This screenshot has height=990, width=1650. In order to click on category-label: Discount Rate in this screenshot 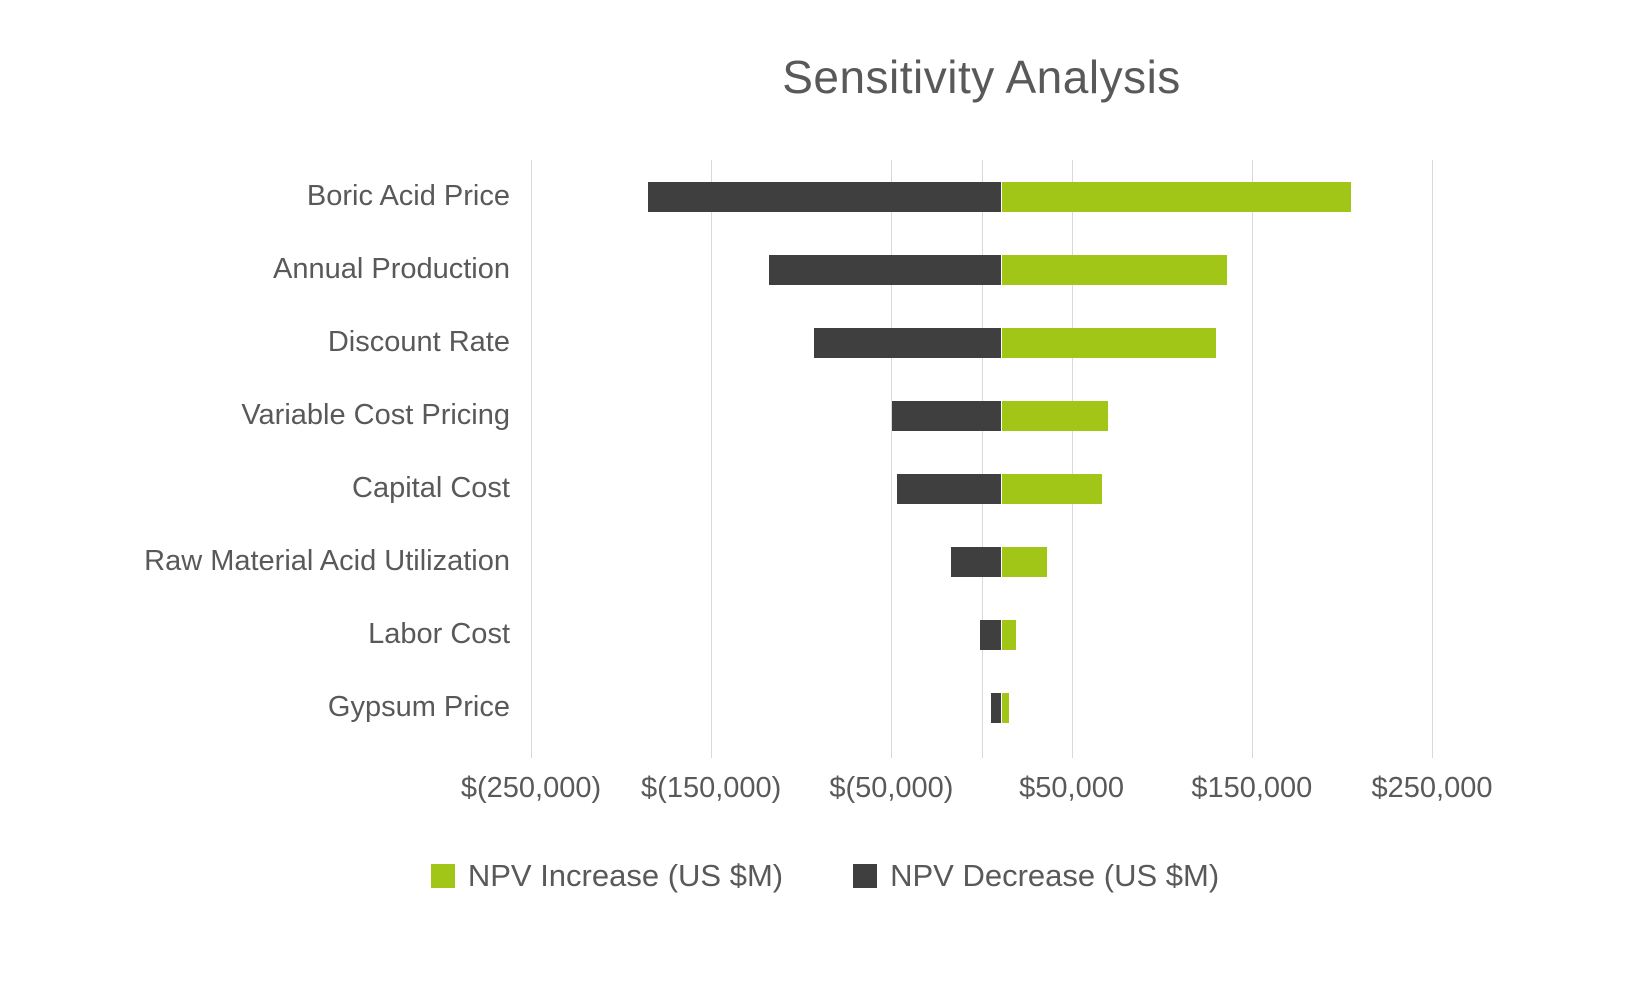, I will do `click(418, 342)`.